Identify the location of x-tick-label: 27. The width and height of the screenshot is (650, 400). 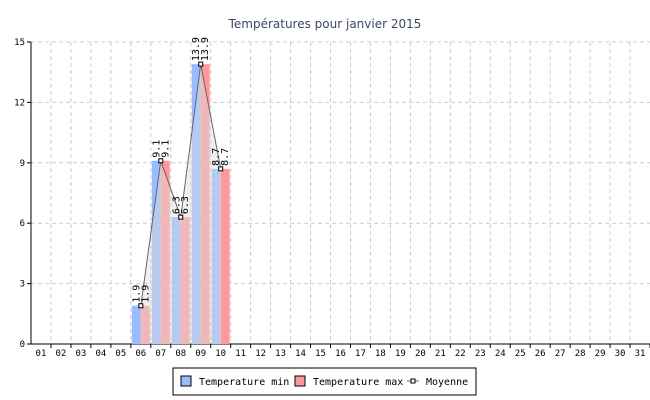
(560, 354).